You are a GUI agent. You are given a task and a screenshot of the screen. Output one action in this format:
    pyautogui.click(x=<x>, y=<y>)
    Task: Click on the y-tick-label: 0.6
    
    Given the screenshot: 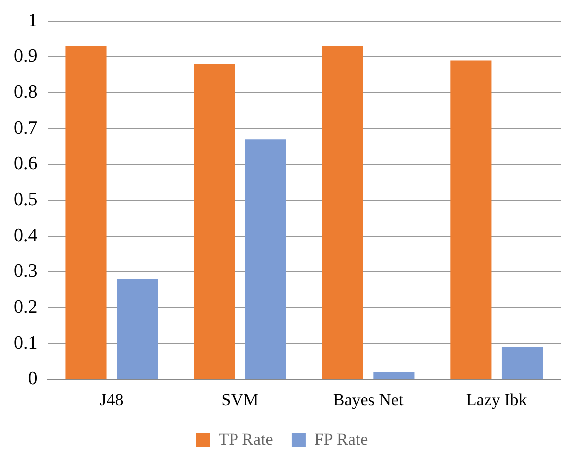 What is the action you would take?
    pyautogui.click(x=26, y=164)
    